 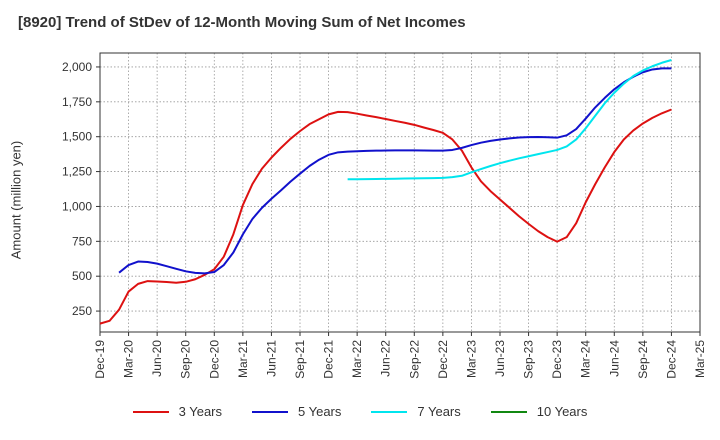 I want to click on legend-label: 3 Years, so click(x=200, y=411).